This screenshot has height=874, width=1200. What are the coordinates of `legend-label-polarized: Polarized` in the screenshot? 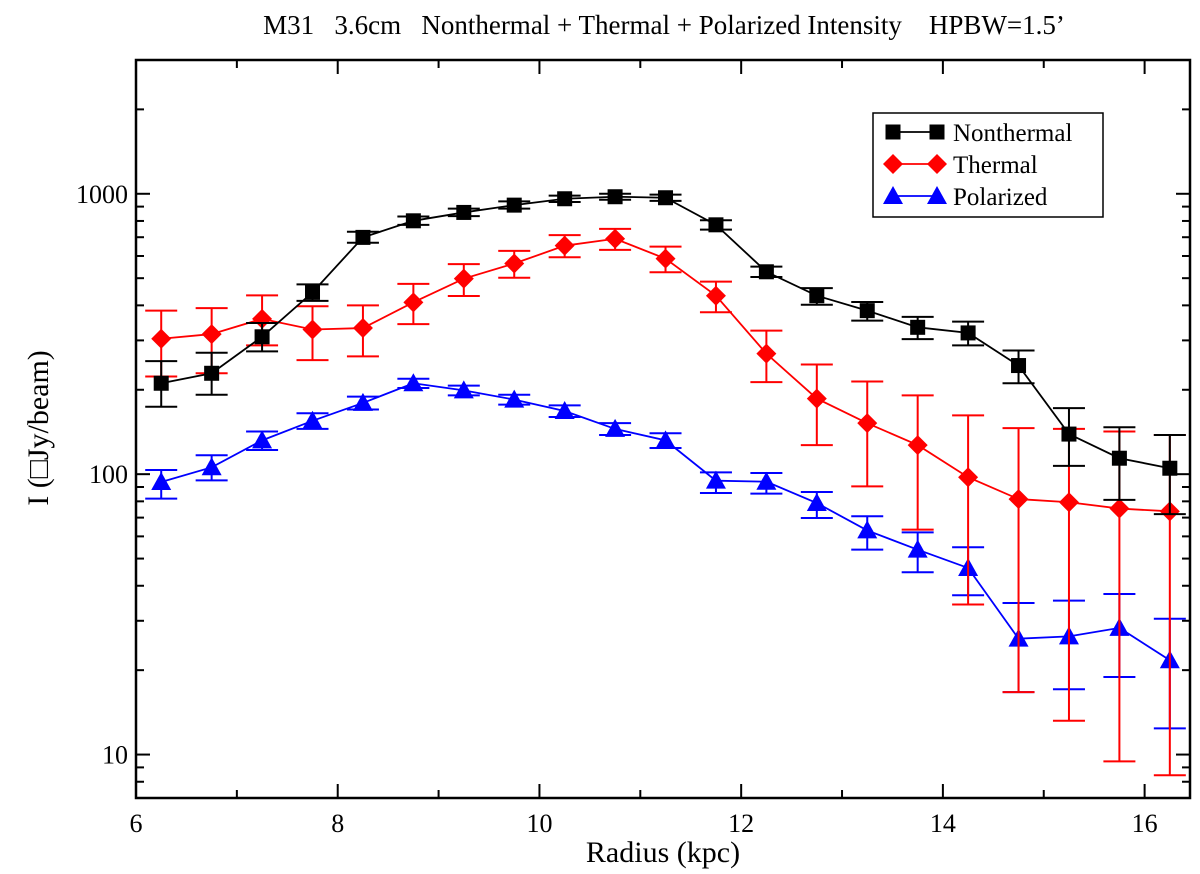 It's located at (1000, 197).